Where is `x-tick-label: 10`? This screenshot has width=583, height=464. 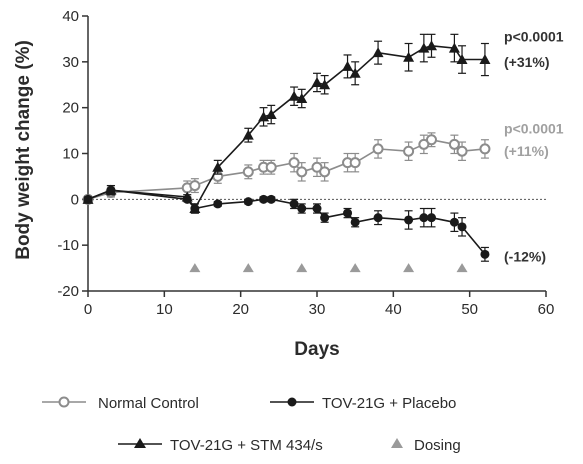
x-tick-label: 10 is located at coordinates (164, 309).